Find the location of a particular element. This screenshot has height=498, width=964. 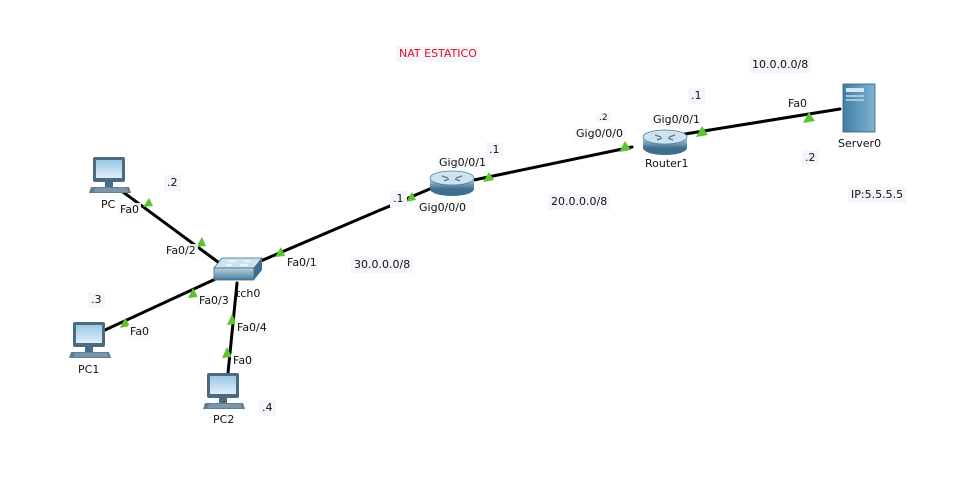

router0-gig001-label: Gig0/0/1 is located at coordinates (462, 163).